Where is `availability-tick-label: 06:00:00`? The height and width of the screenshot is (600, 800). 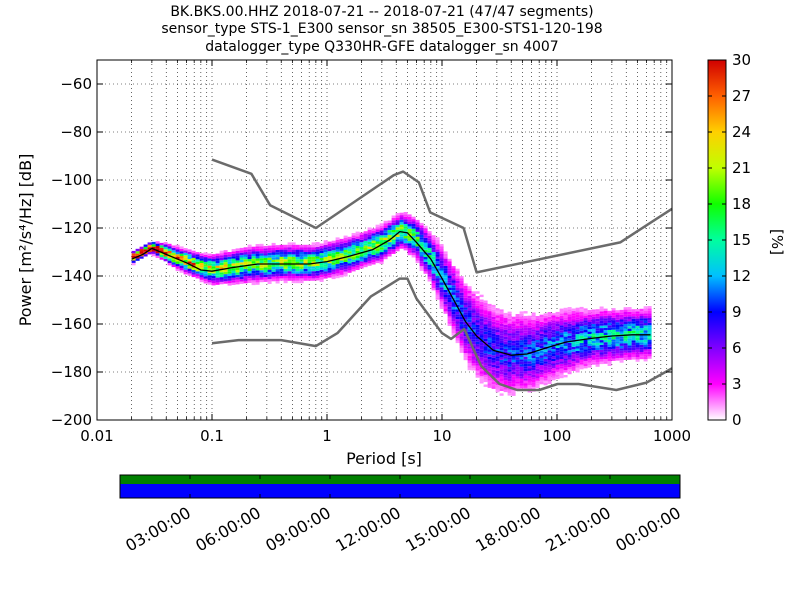
availability-tick-label: 06:00:00 is located at coordinates (228, 529).